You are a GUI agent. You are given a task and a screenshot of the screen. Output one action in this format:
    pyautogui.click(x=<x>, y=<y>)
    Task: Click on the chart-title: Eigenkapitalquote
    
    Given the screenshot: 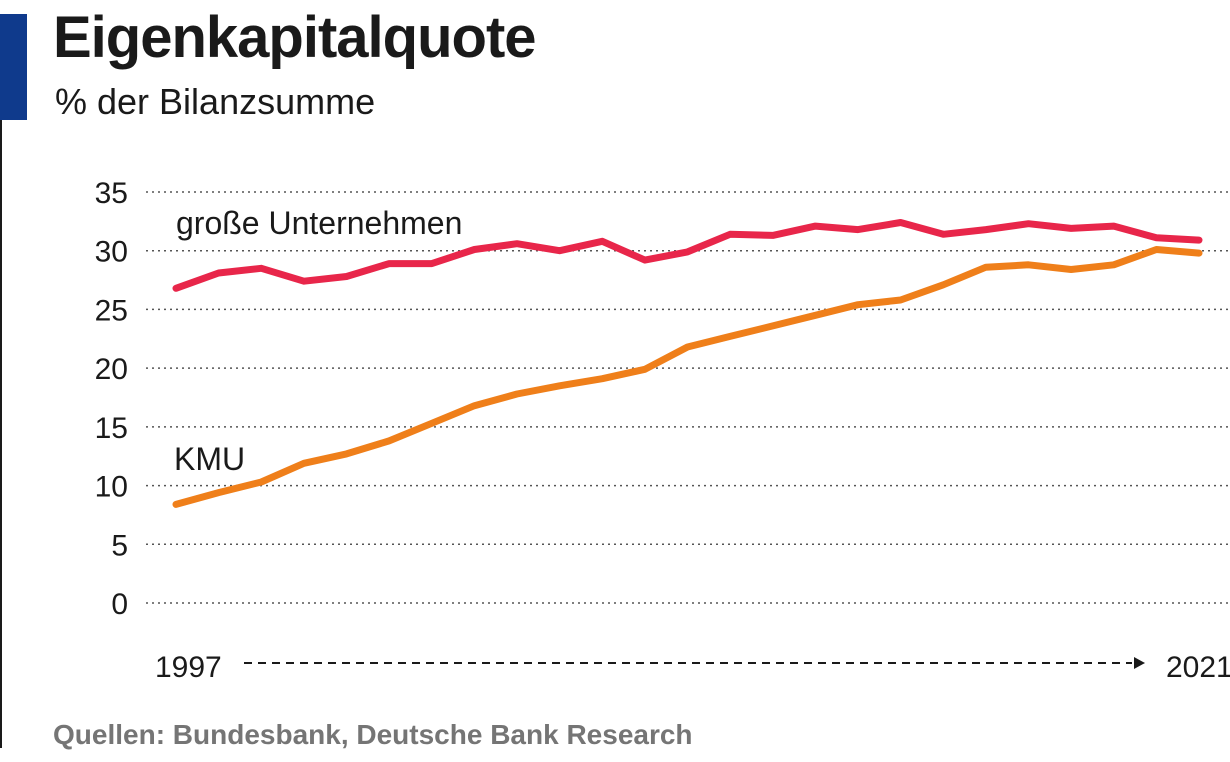 What is the action you would take?
    pyautogui.click(x=295, y=37)
    